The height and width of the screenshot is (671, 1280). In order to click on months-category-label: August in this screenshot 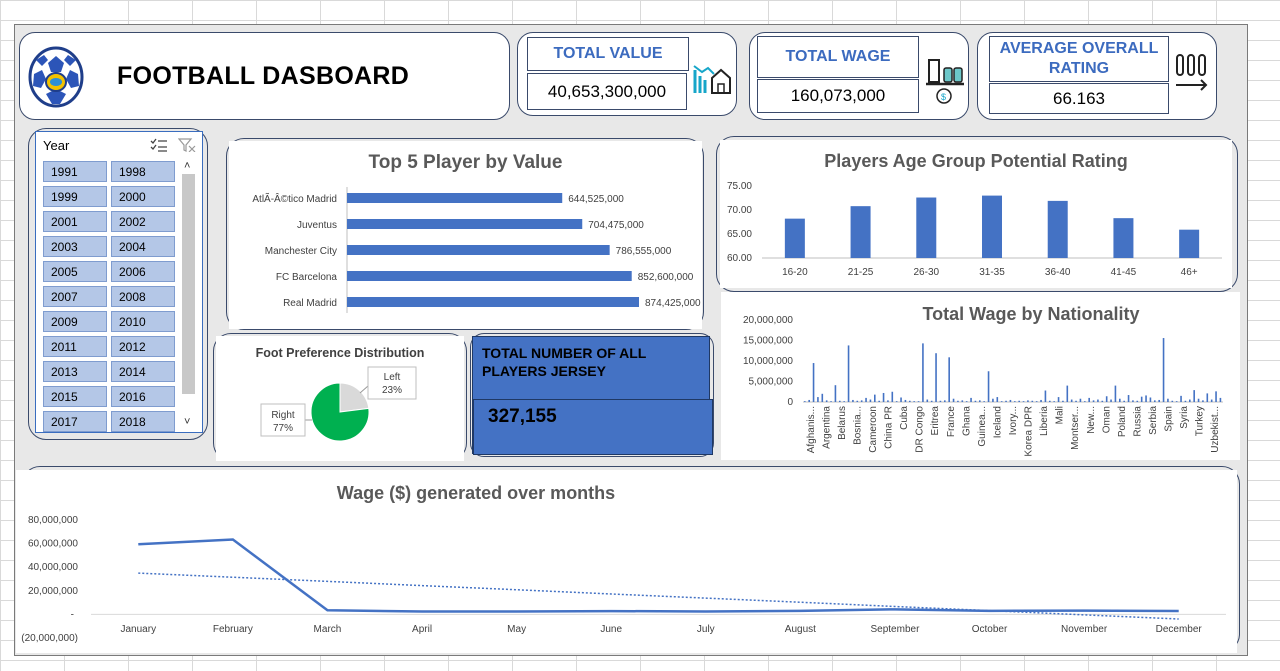, I will do `click(800, 629)`.